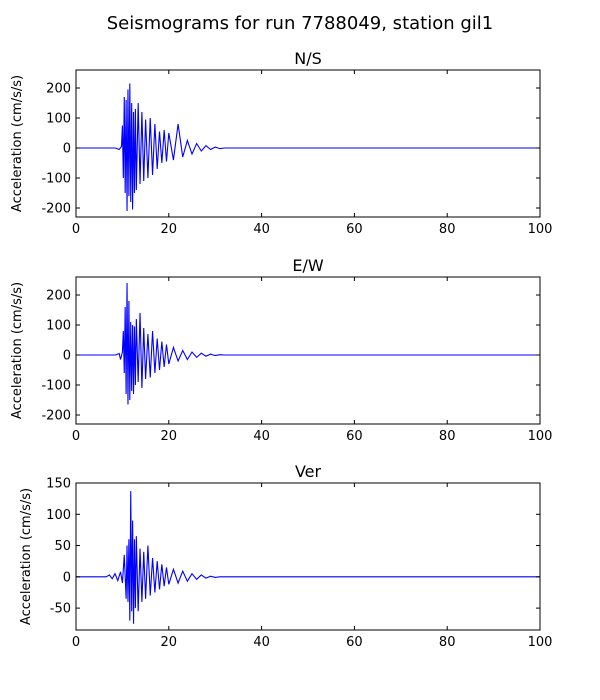  Describe the element at coordinates (261, 642) in the screenshot. I see `x-tick-label-ver-2: 40` at that location.